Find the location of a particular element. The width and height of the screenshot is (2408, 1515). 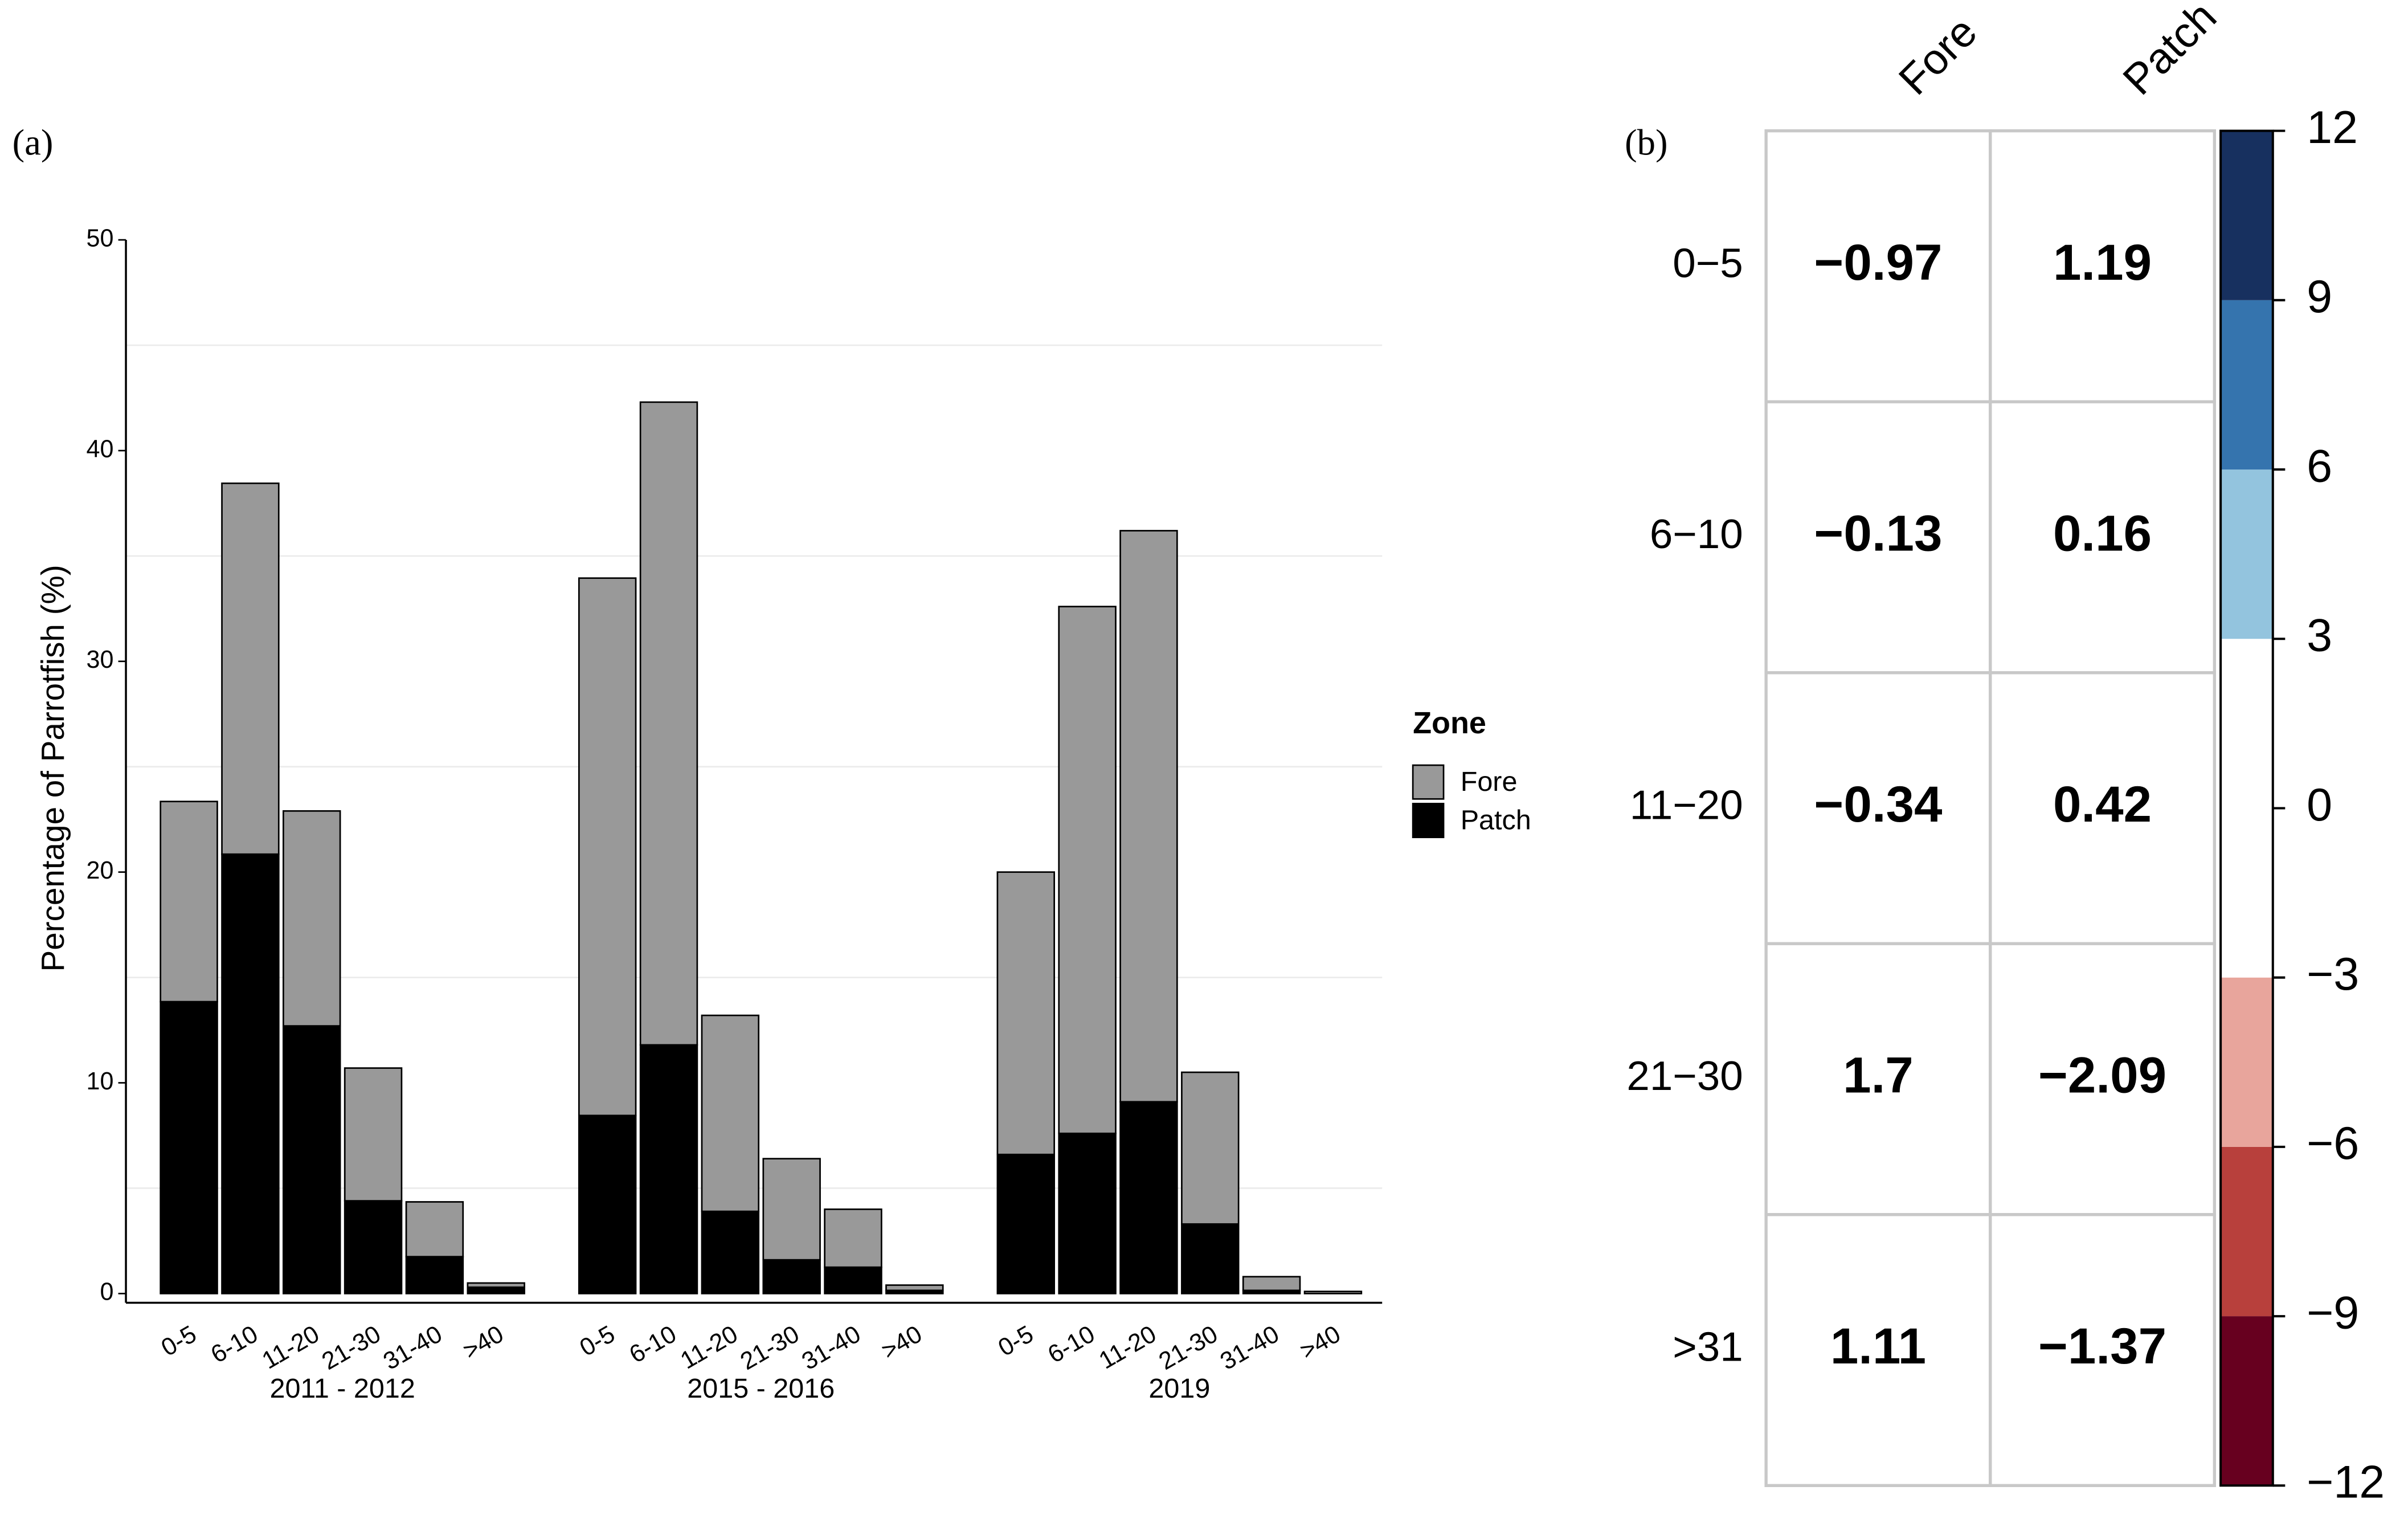

cell-label: −2.09 is located at coordinates (2102, 1075).